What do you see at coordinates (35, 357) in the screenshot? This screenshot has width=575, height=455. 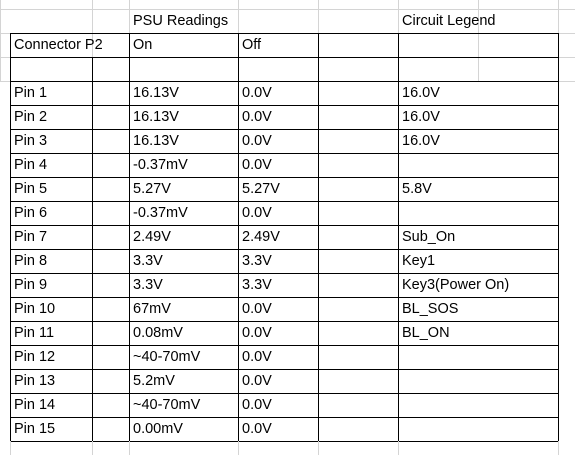 I see `pin-cell: Pin 12` at bounding box center [35, 357].